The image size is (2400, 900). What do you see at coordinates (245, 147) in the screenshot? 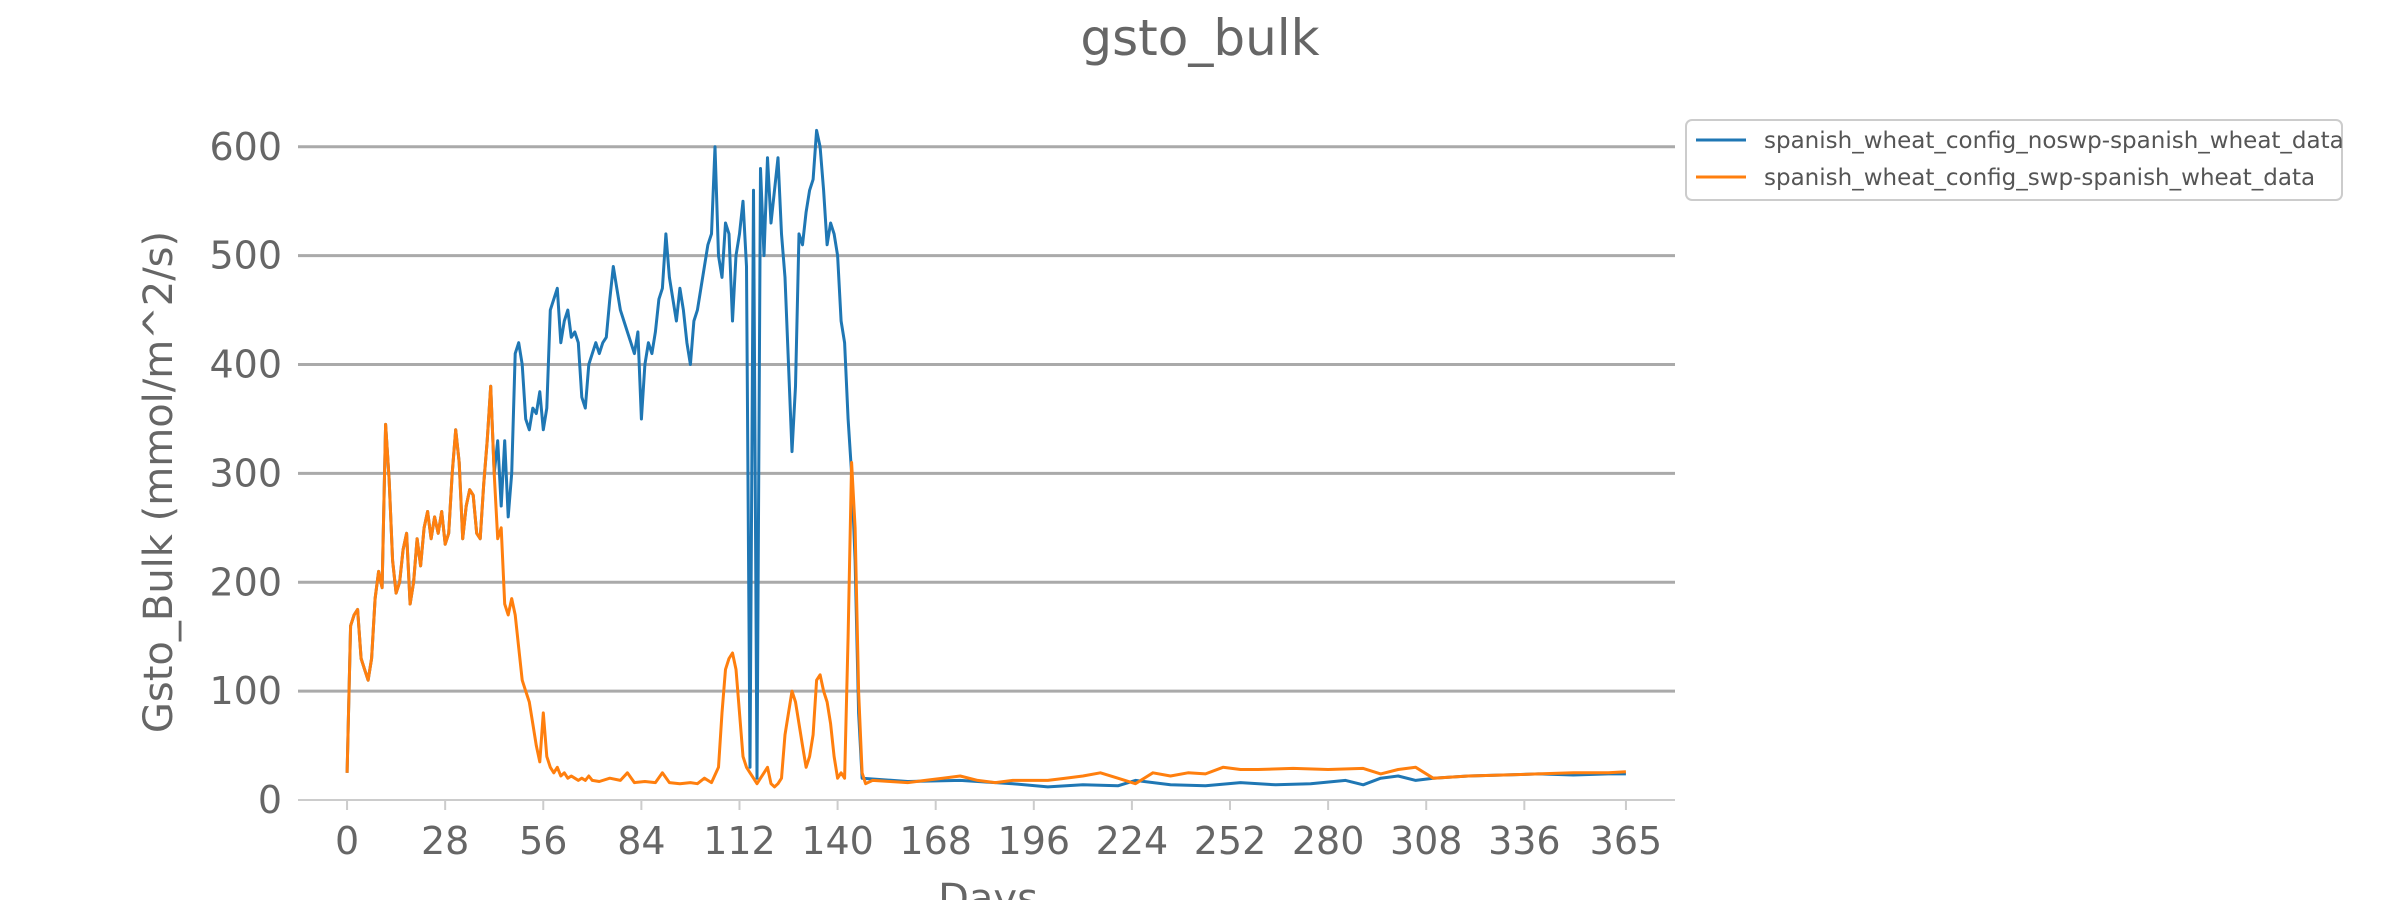
I see `y-tick-label: 600` at bounding box center [245, 147].